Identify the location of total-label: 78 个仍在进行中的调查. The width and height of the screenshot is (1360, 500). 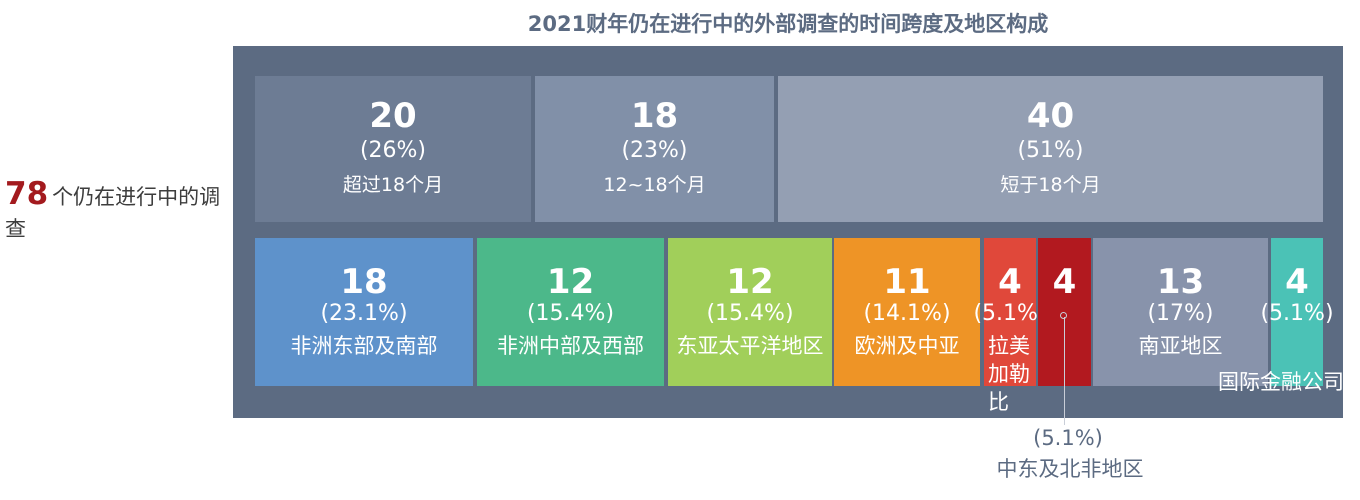
(117, 211).